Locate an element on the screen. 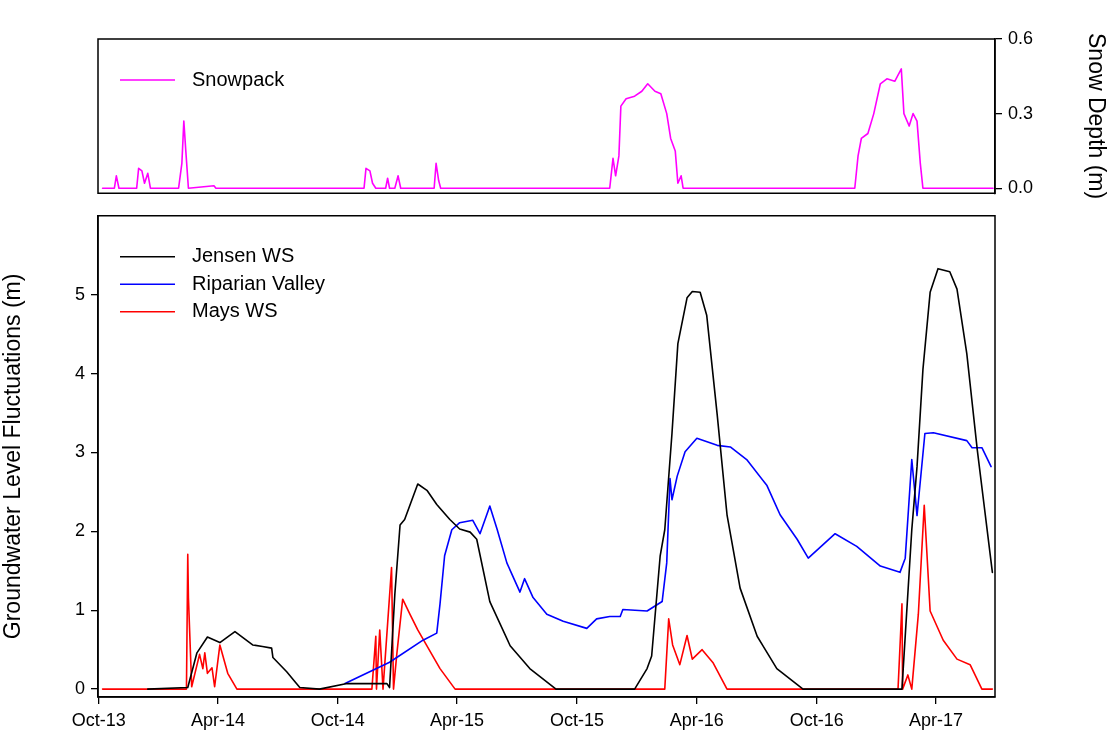 The image size is (1109, 749). legend-label: Jensen WS is located at coordinates (243, 255).